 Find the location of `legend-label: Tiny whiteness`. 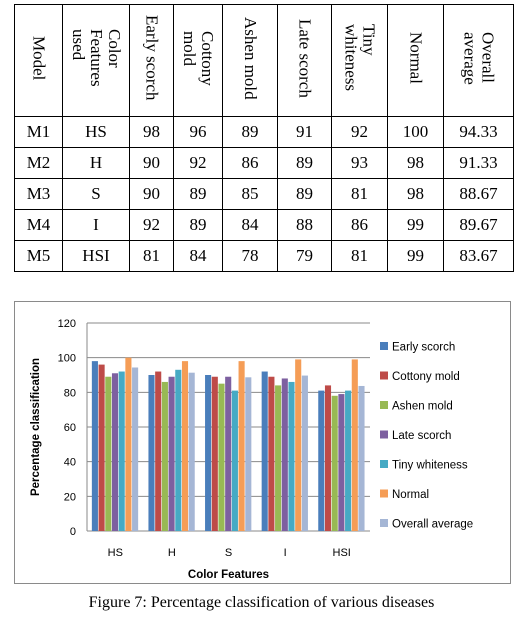

legend-label: Tiny whiteness is located at coordinates (430, 466).